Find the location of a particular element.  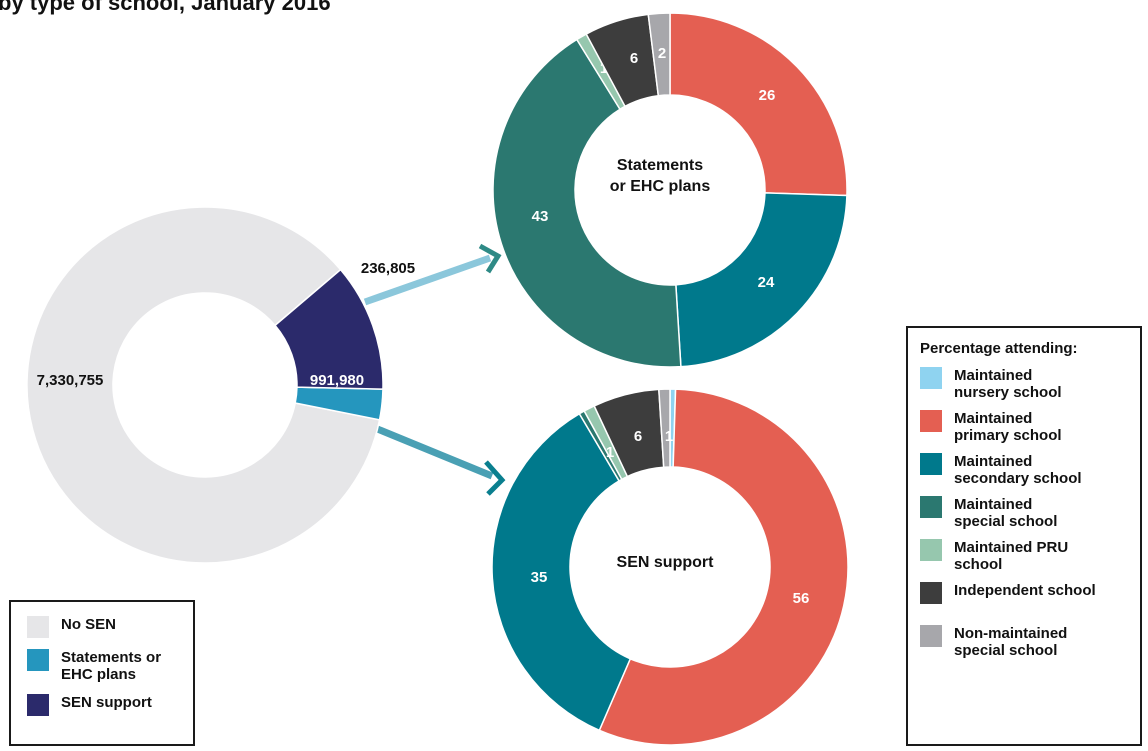

page-title: by type of school, January 2016 is located at coordinates (165, 7).